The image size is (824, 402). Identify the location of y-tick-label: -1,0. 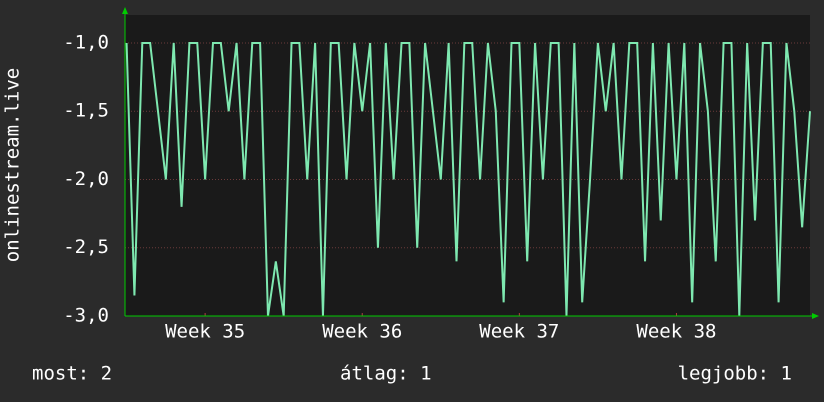
(86, 42).